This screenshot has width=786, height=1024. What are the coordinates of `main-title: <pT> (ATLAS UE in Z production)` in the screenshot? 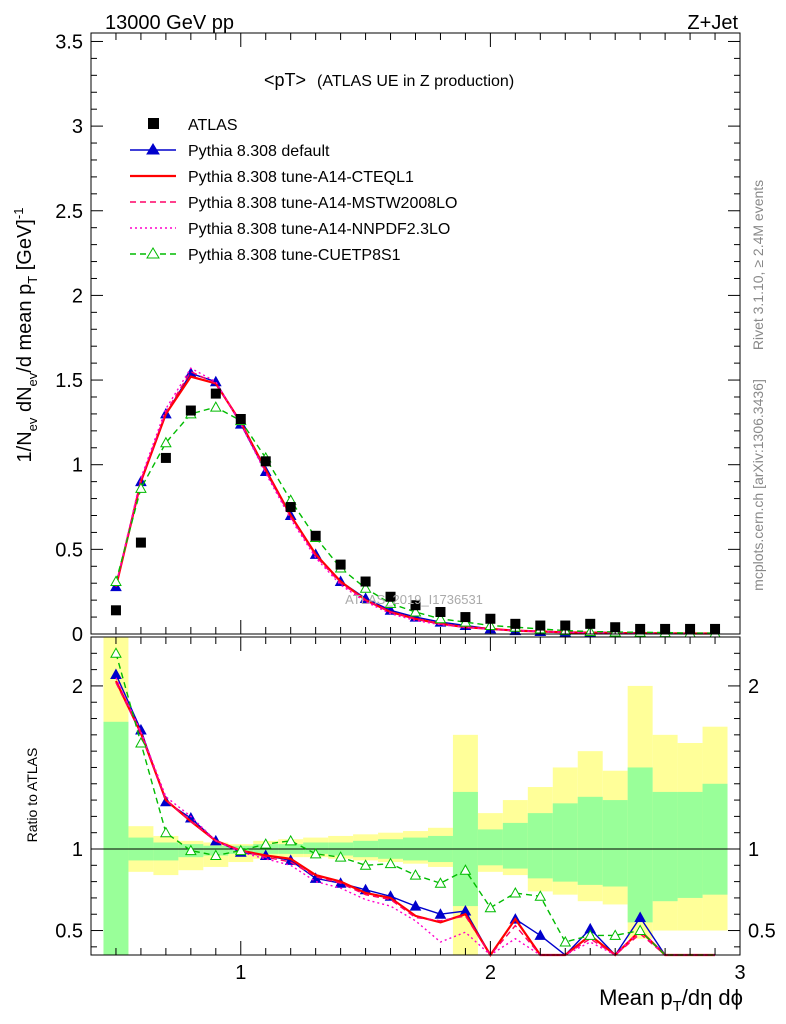 It's located at (389, 80).